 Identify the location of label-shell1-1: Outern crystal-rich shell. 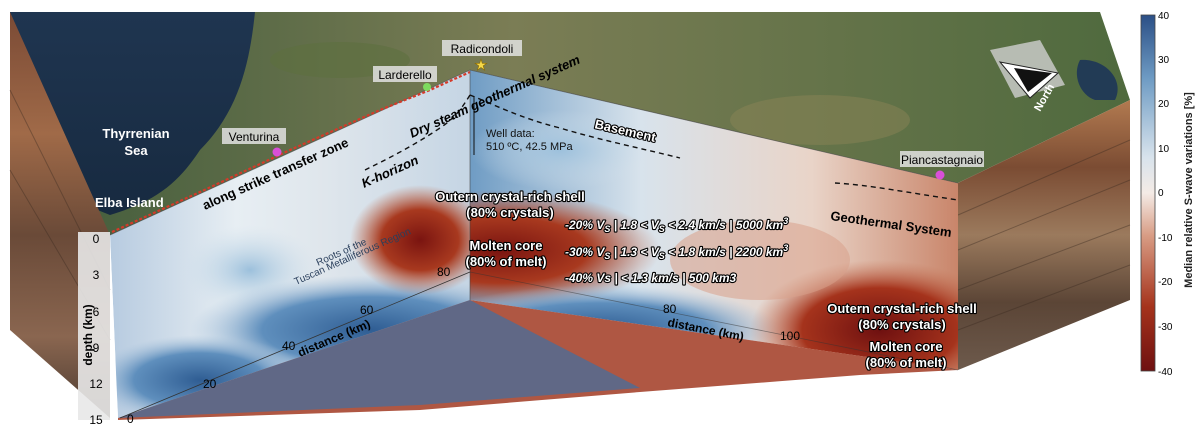
(510, 196).